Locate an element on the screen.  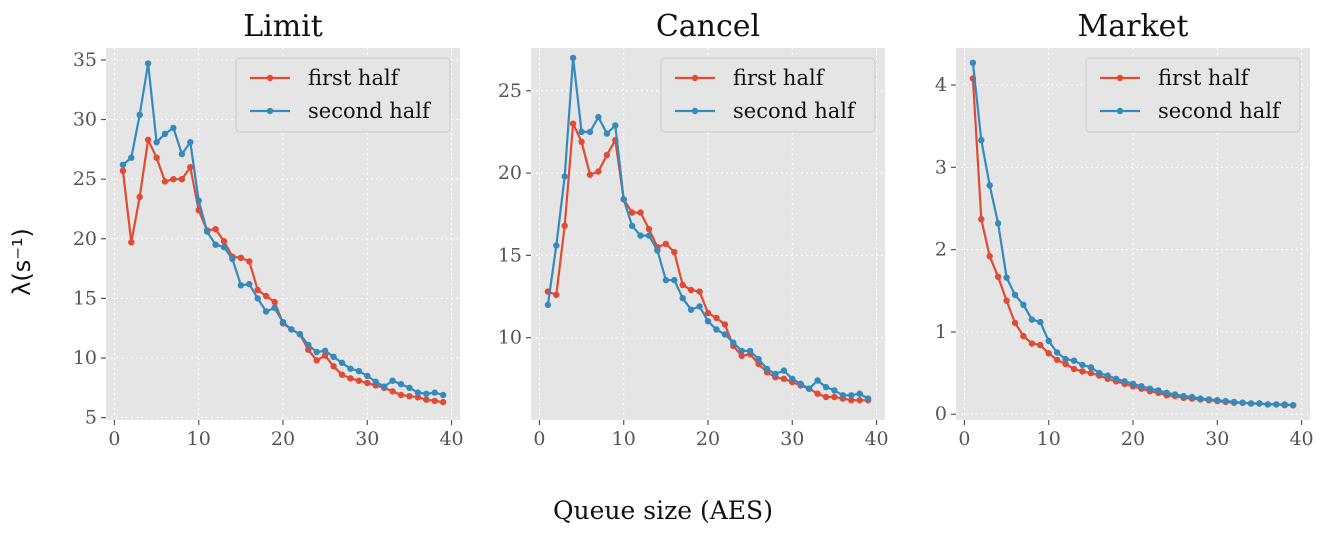
chart-title: Cancel is located at coordinates (708, 26).